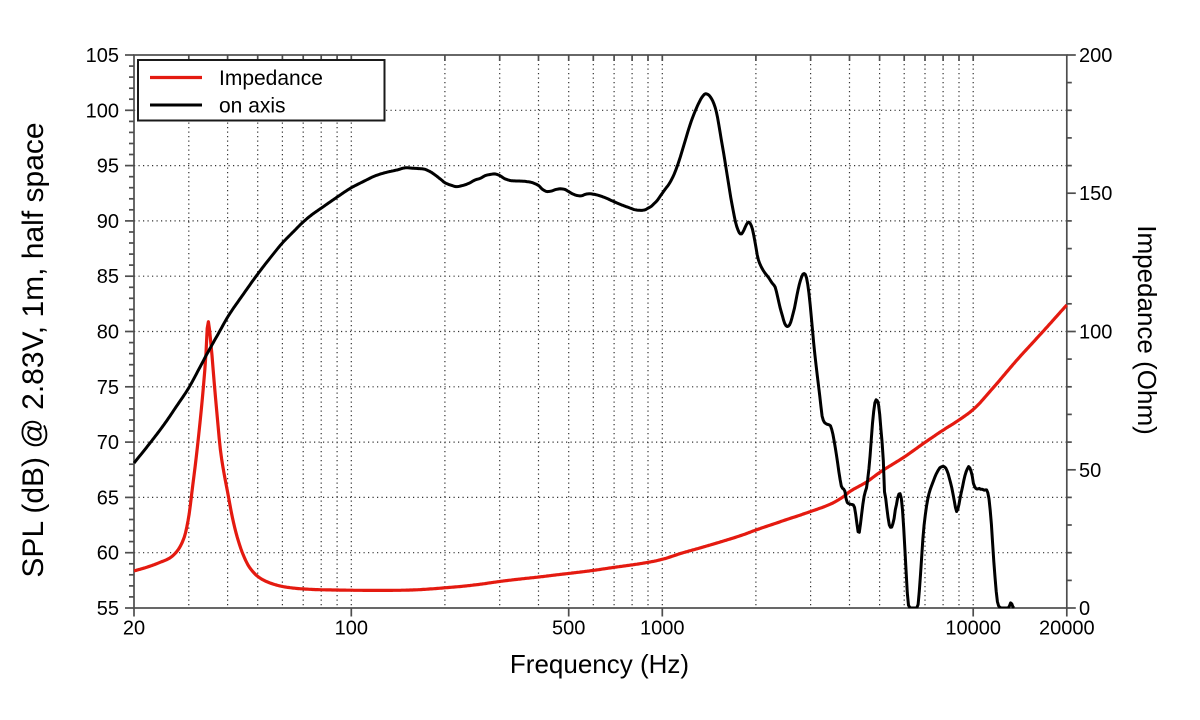 The width and height of the screenshot is (1200, 720). I want to click on svg-text: 50, so click(1090, 471).